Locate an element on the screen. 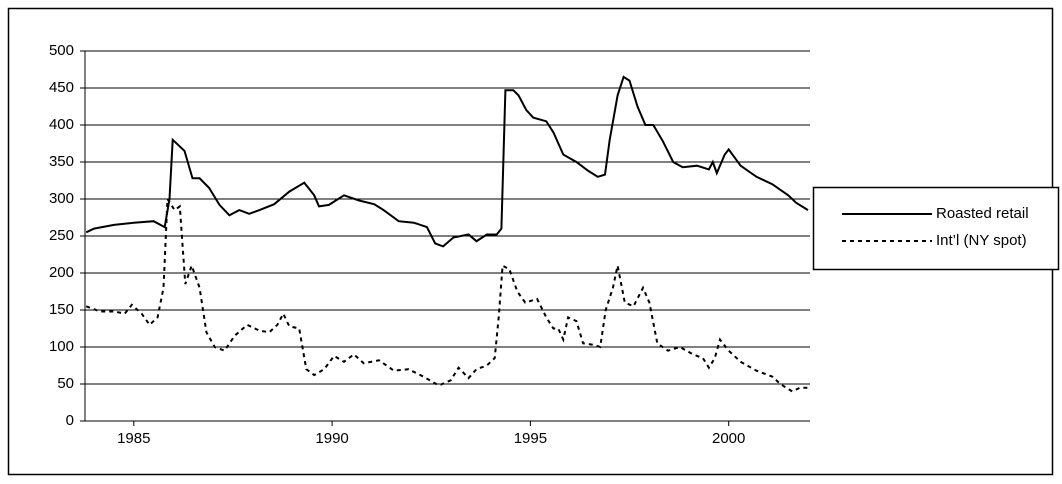 This screenshot has width=1062, height=484. y-tick-label: 300 is located at coordinates (61, 198).